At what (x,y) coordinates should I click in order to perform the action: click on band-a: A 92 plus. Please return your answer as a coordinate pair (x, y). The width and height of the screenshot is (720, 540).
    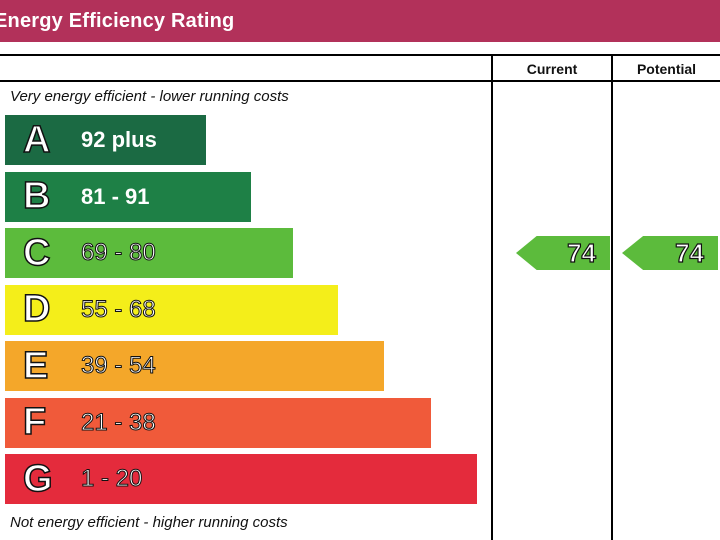
    Looking at the image, I should click on (105, 140).